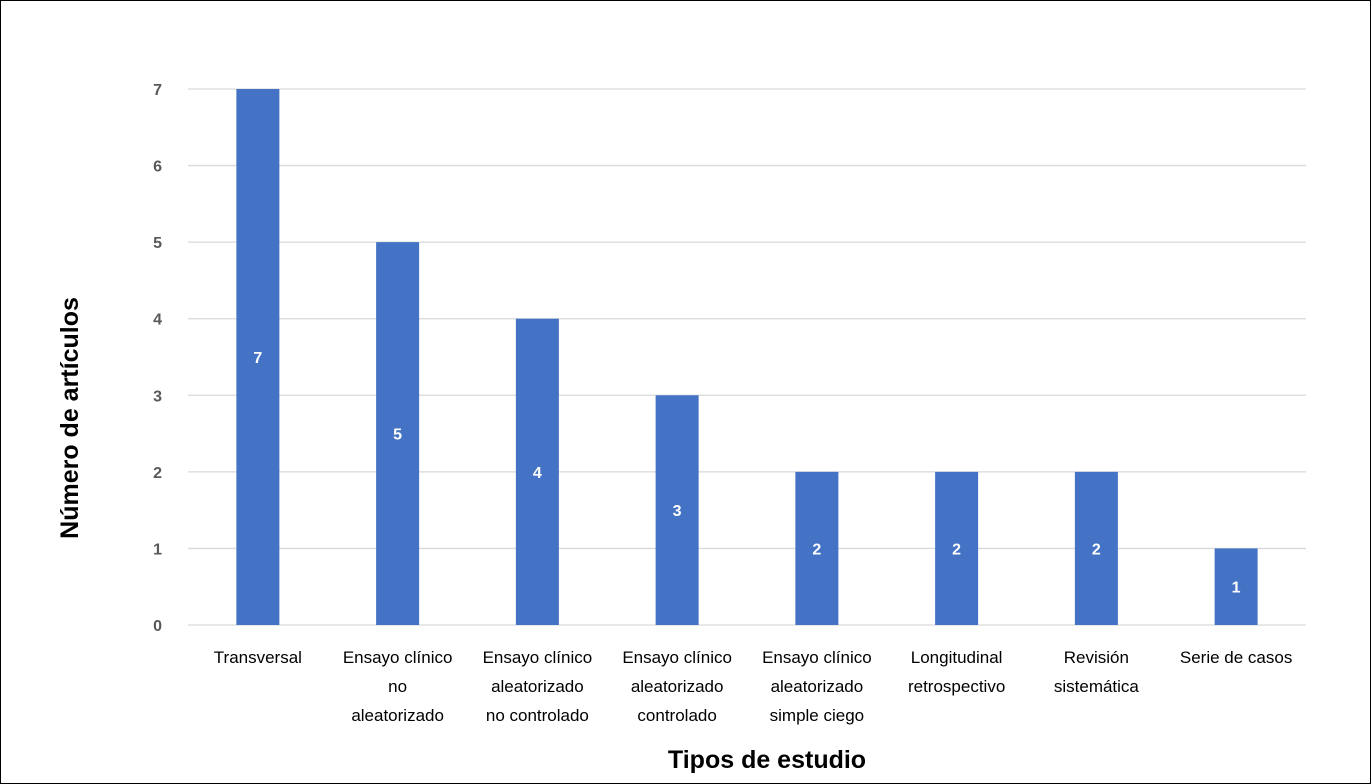 The width and height of the screenshot is (1371, 784). What do you see at coordinates (157, 396) in the screenshot?
I see `y-tick-label-3: 3` at bounding box center [157, 396].